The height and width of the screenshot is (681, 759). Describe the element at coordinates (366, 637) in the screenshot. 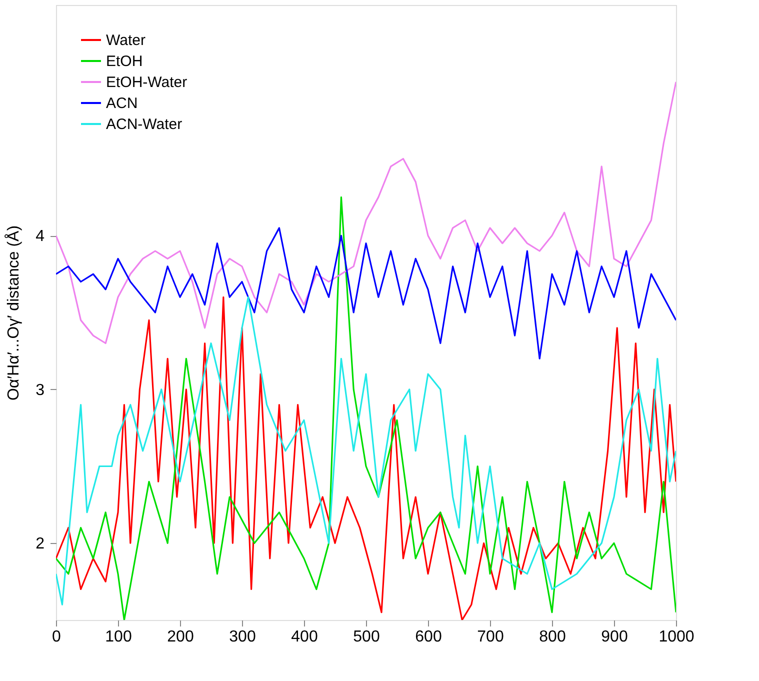

I see `x-tick-label: 500` at that location.